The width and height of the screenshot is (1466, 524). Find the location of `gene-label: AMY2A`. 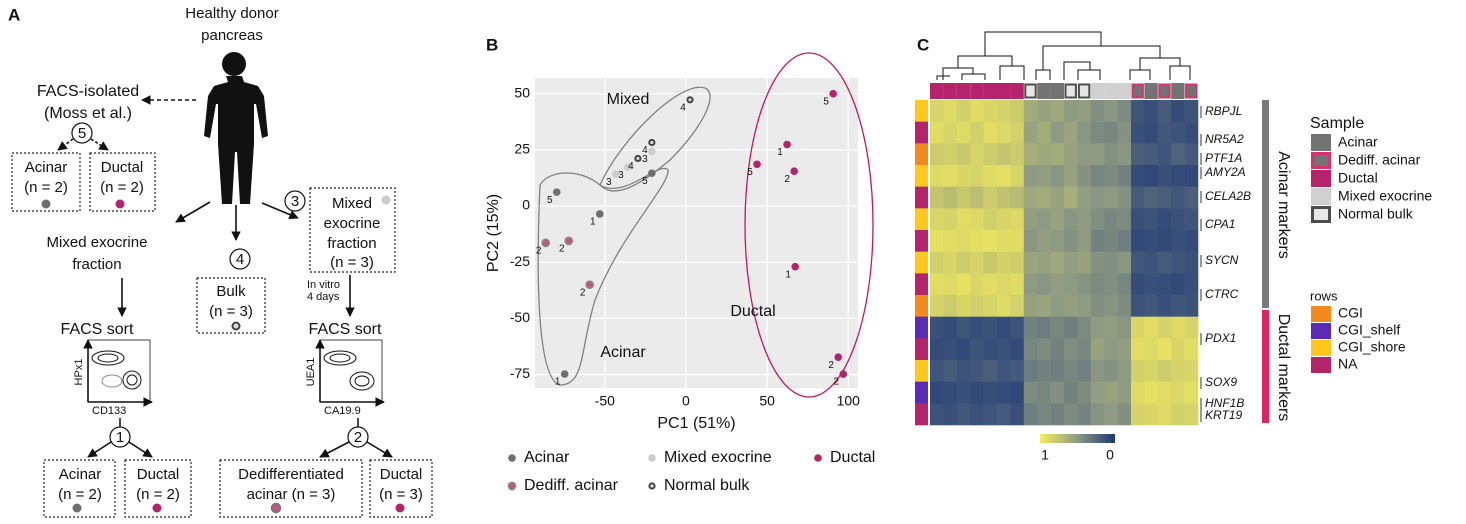

gene-label: AMY2A is located at coordinates (1225, 172).